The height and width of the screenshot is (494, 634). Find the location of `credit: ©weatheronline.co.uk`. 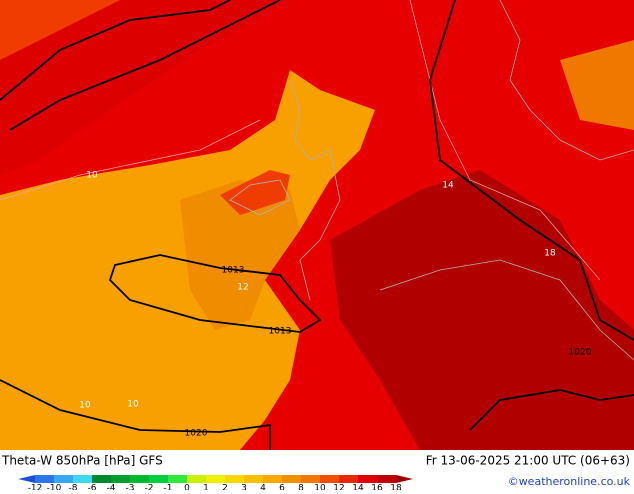

credit: ©weatheronline.co.uk is located at coordinates (569, 481).